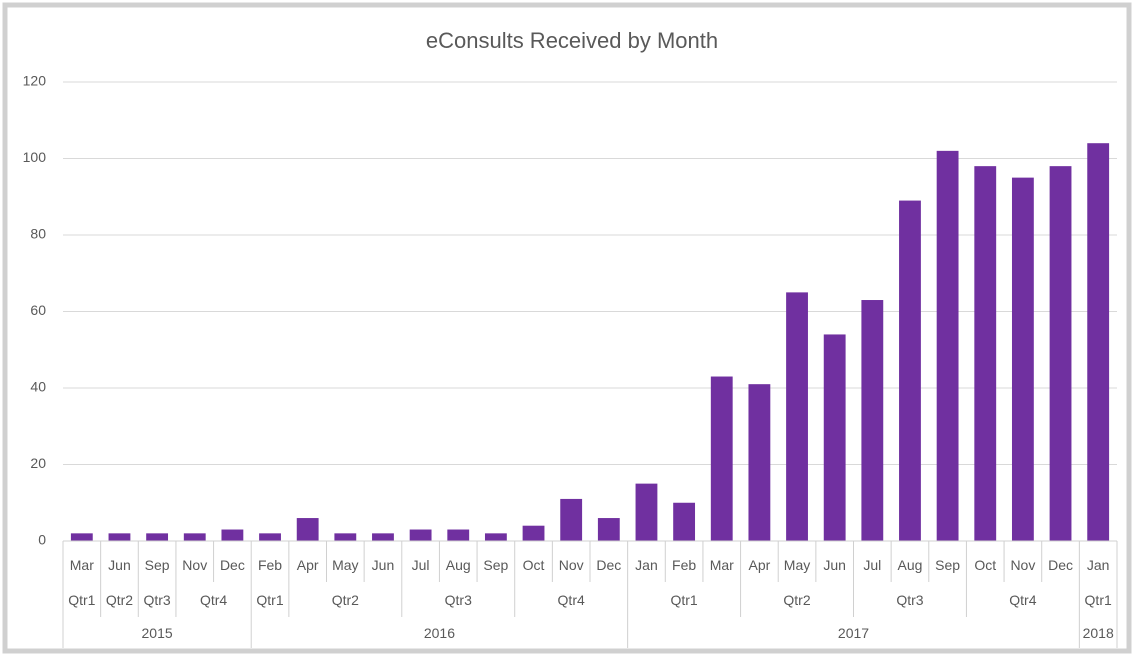 This screenshot has height=656, width=1134. I want to click on y-tick-label: 20, so click(38, 463).